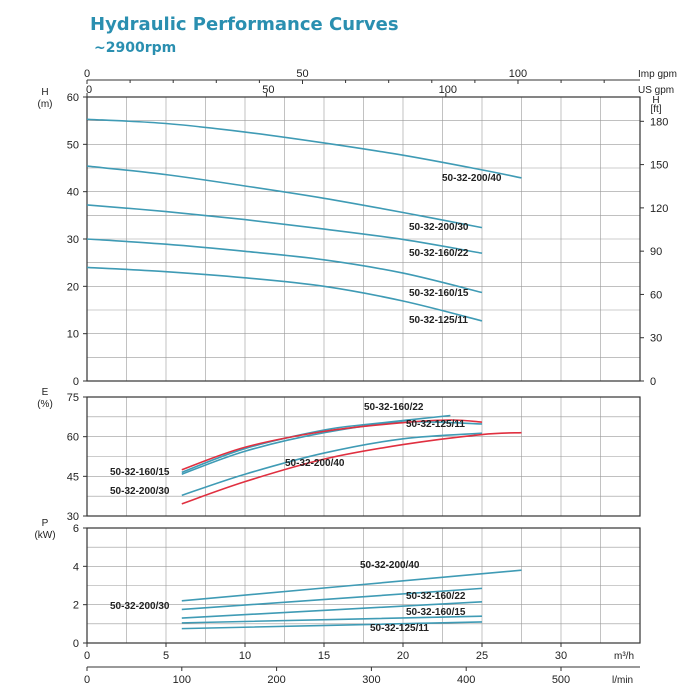 The height and width of the screenshot is (700, 700). What do you see at coordinates (653, 382) in the screenshot?
I see `ft-tick-label: 0` at bounding box center [653, 382].